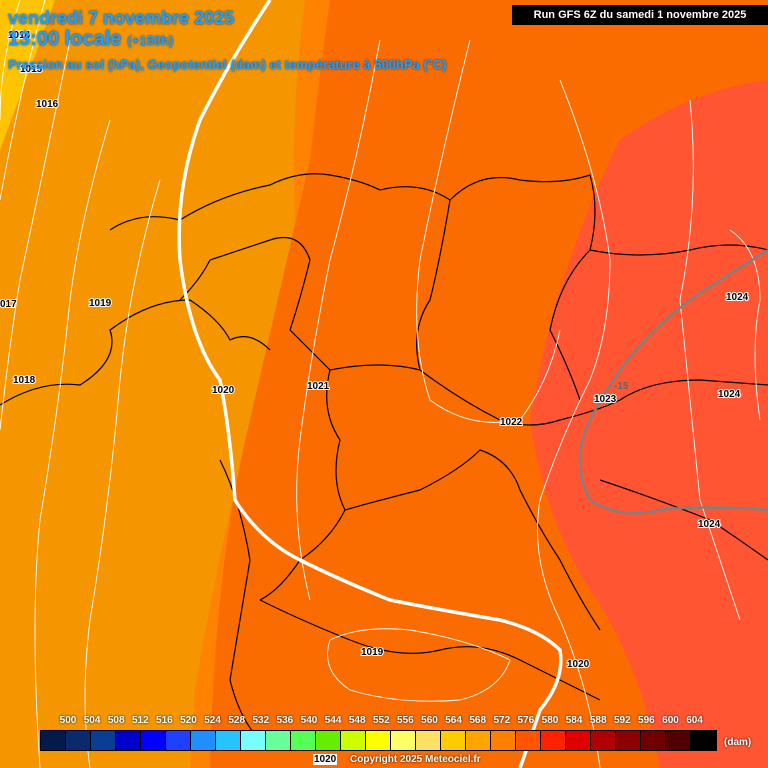 The image size is (768, 768). Describe the element at coordinates (188, 720) in the screenshot. I see `legend-value: 520` at that location.